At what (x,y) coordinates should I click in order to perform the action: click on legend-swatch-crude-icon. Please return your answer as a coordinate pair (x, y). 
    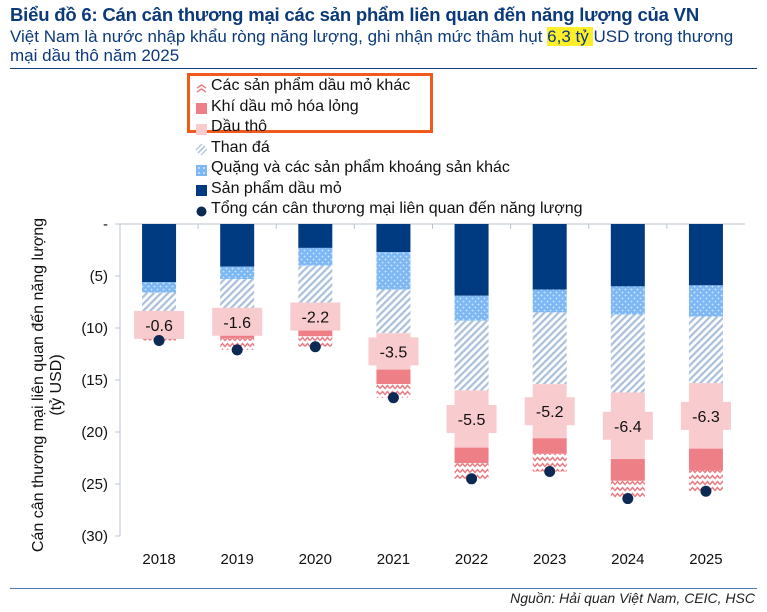
    Looking at the image, I should click on (201, 128).